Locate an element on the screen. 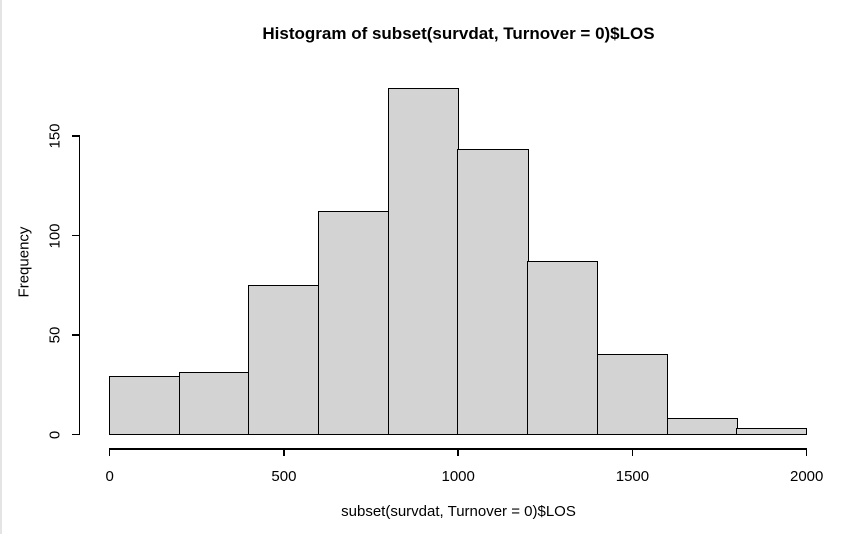  x-tick-label: 1000 is located at coordinates (458, 476).